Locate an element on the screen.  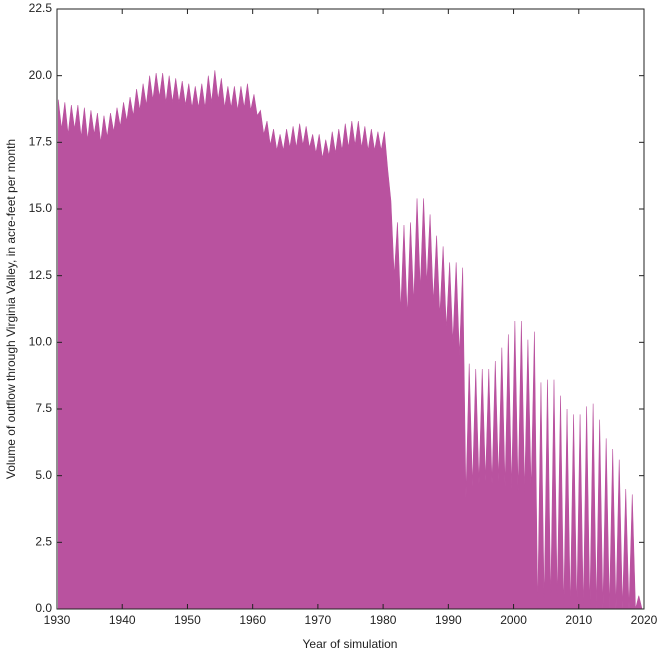
x-tick-label: 1940 is located at coordinates (122, 620).